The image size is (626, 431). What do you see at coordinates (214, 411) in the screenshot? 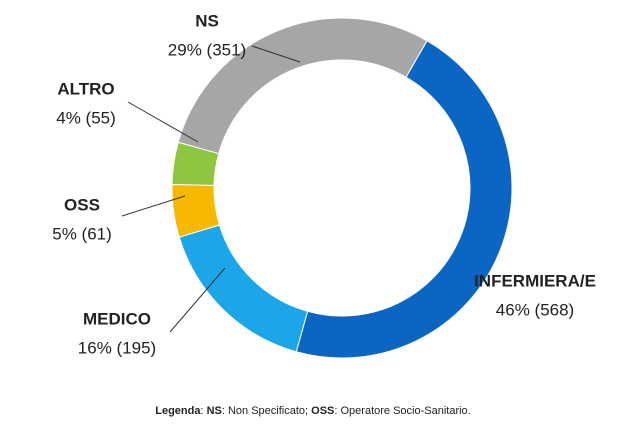
I see `footnote-part: NS` at bounding box center [214, 411].